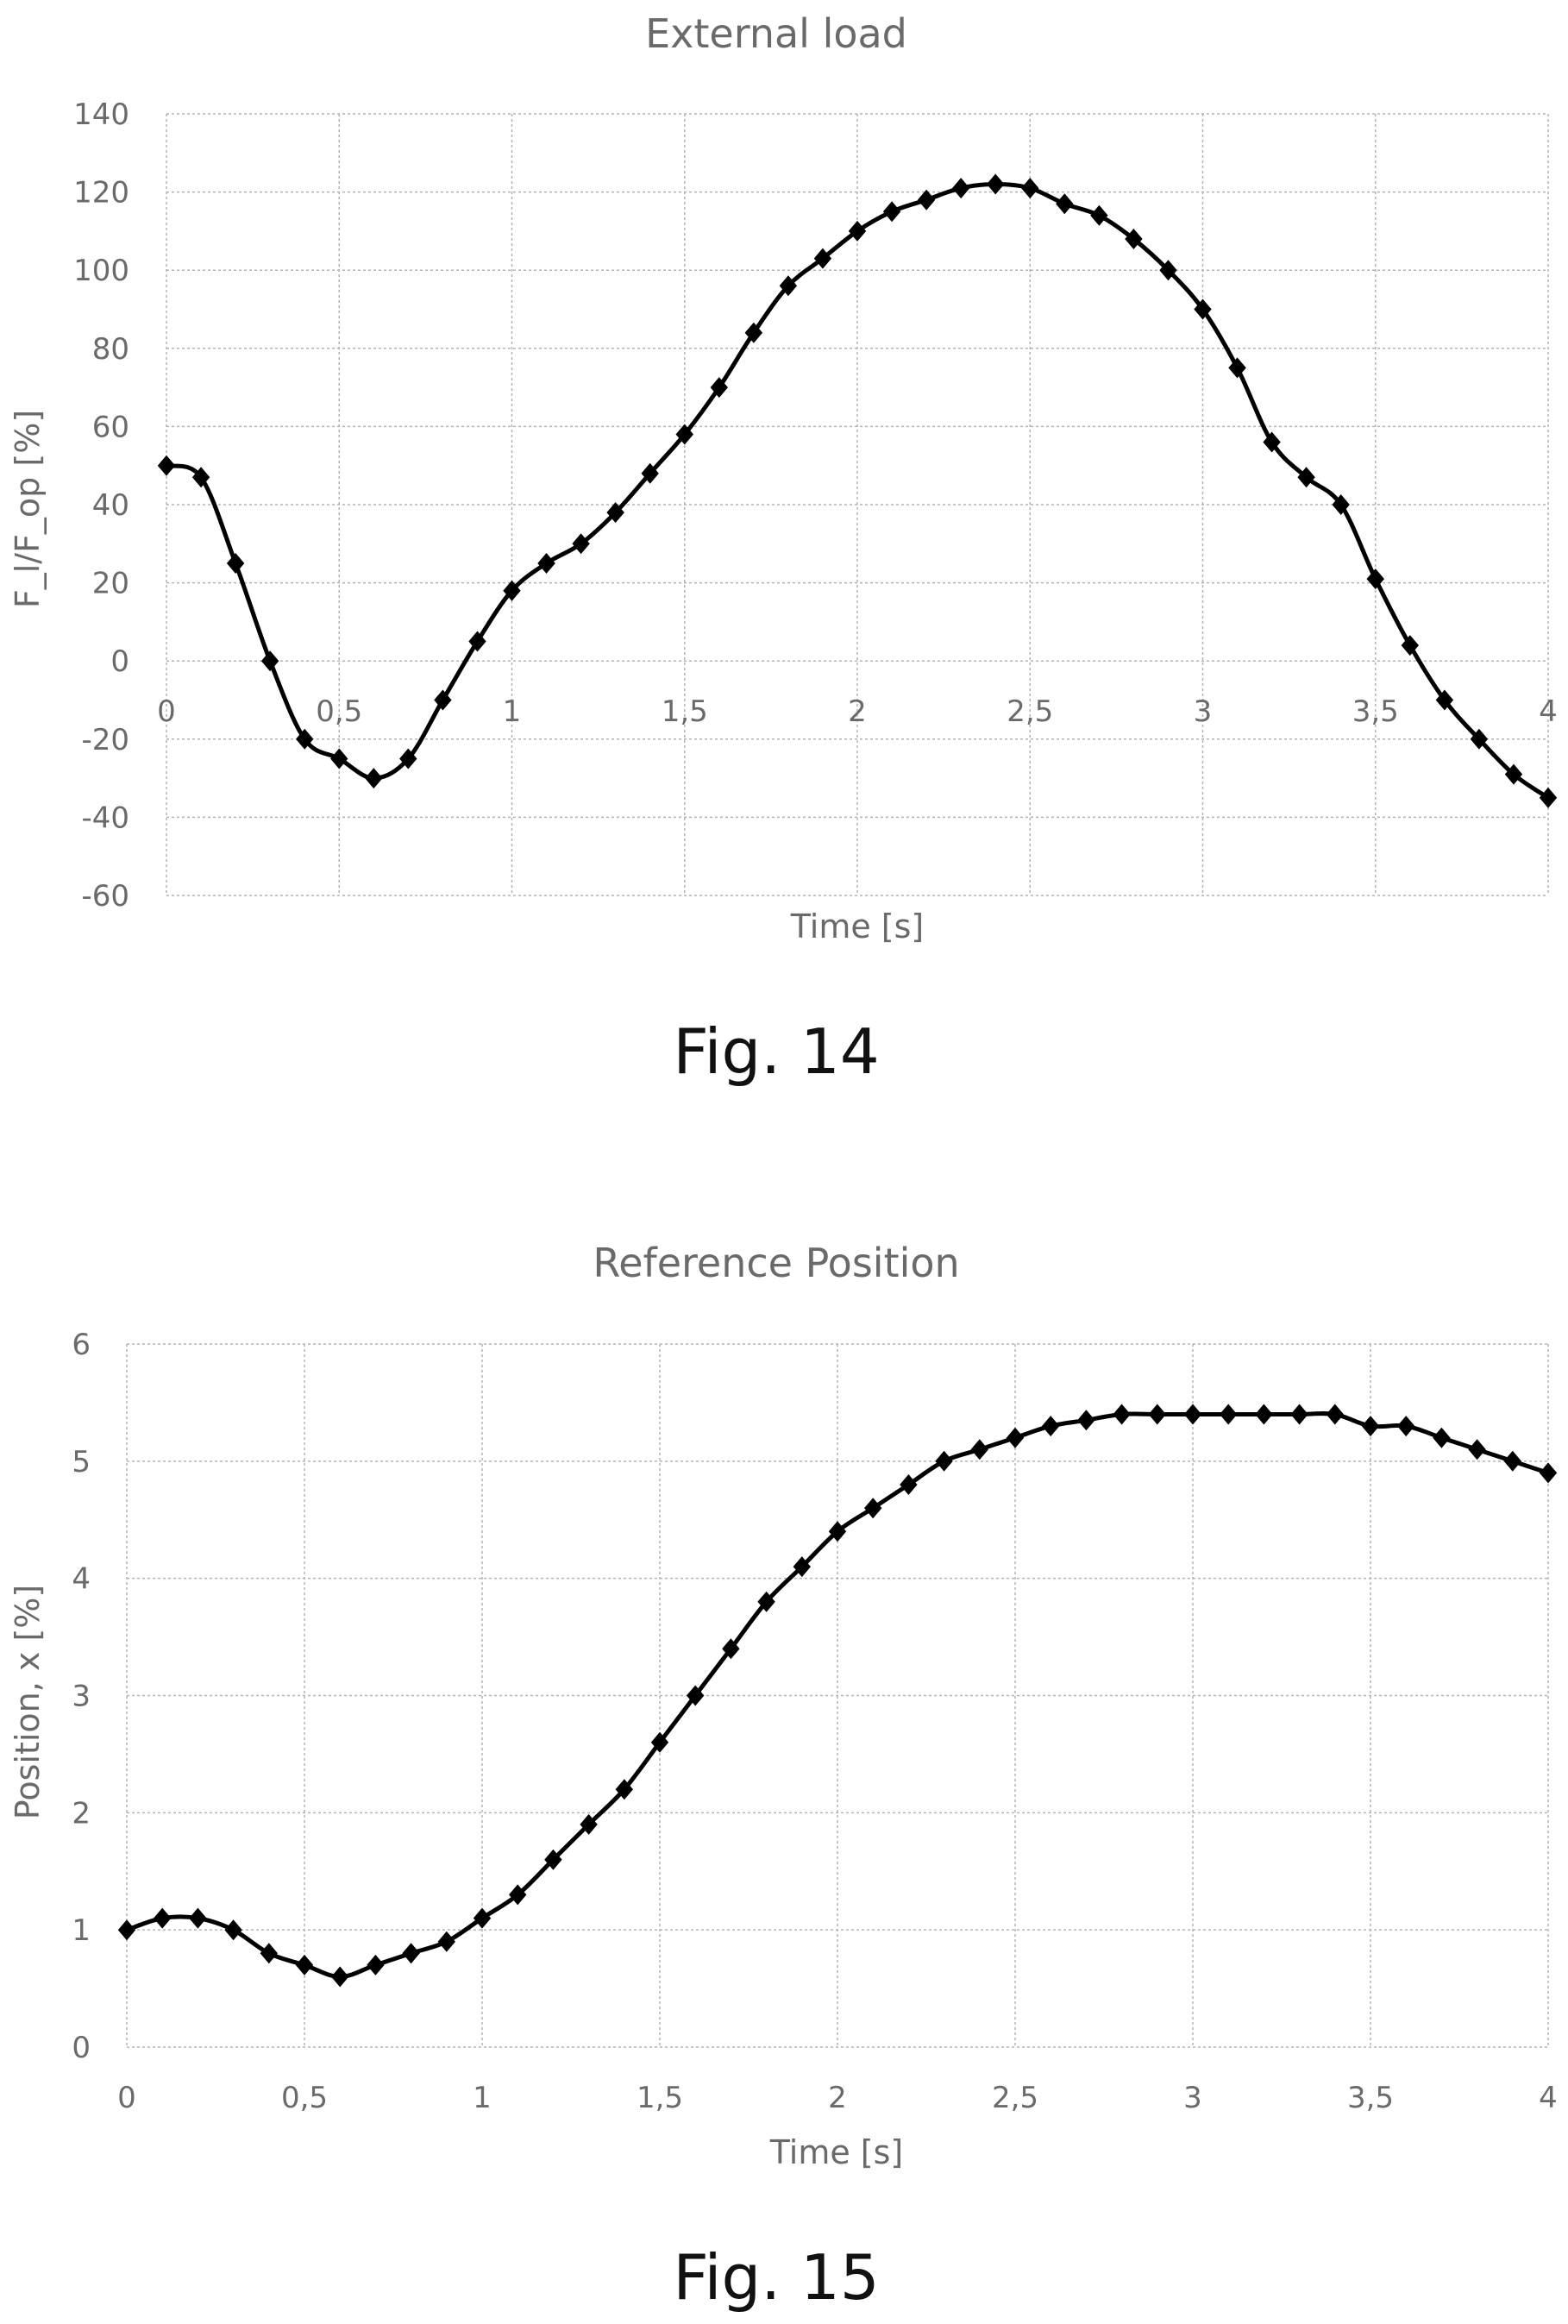  I want to click on y-tick-label: -60, so click(105, 897).